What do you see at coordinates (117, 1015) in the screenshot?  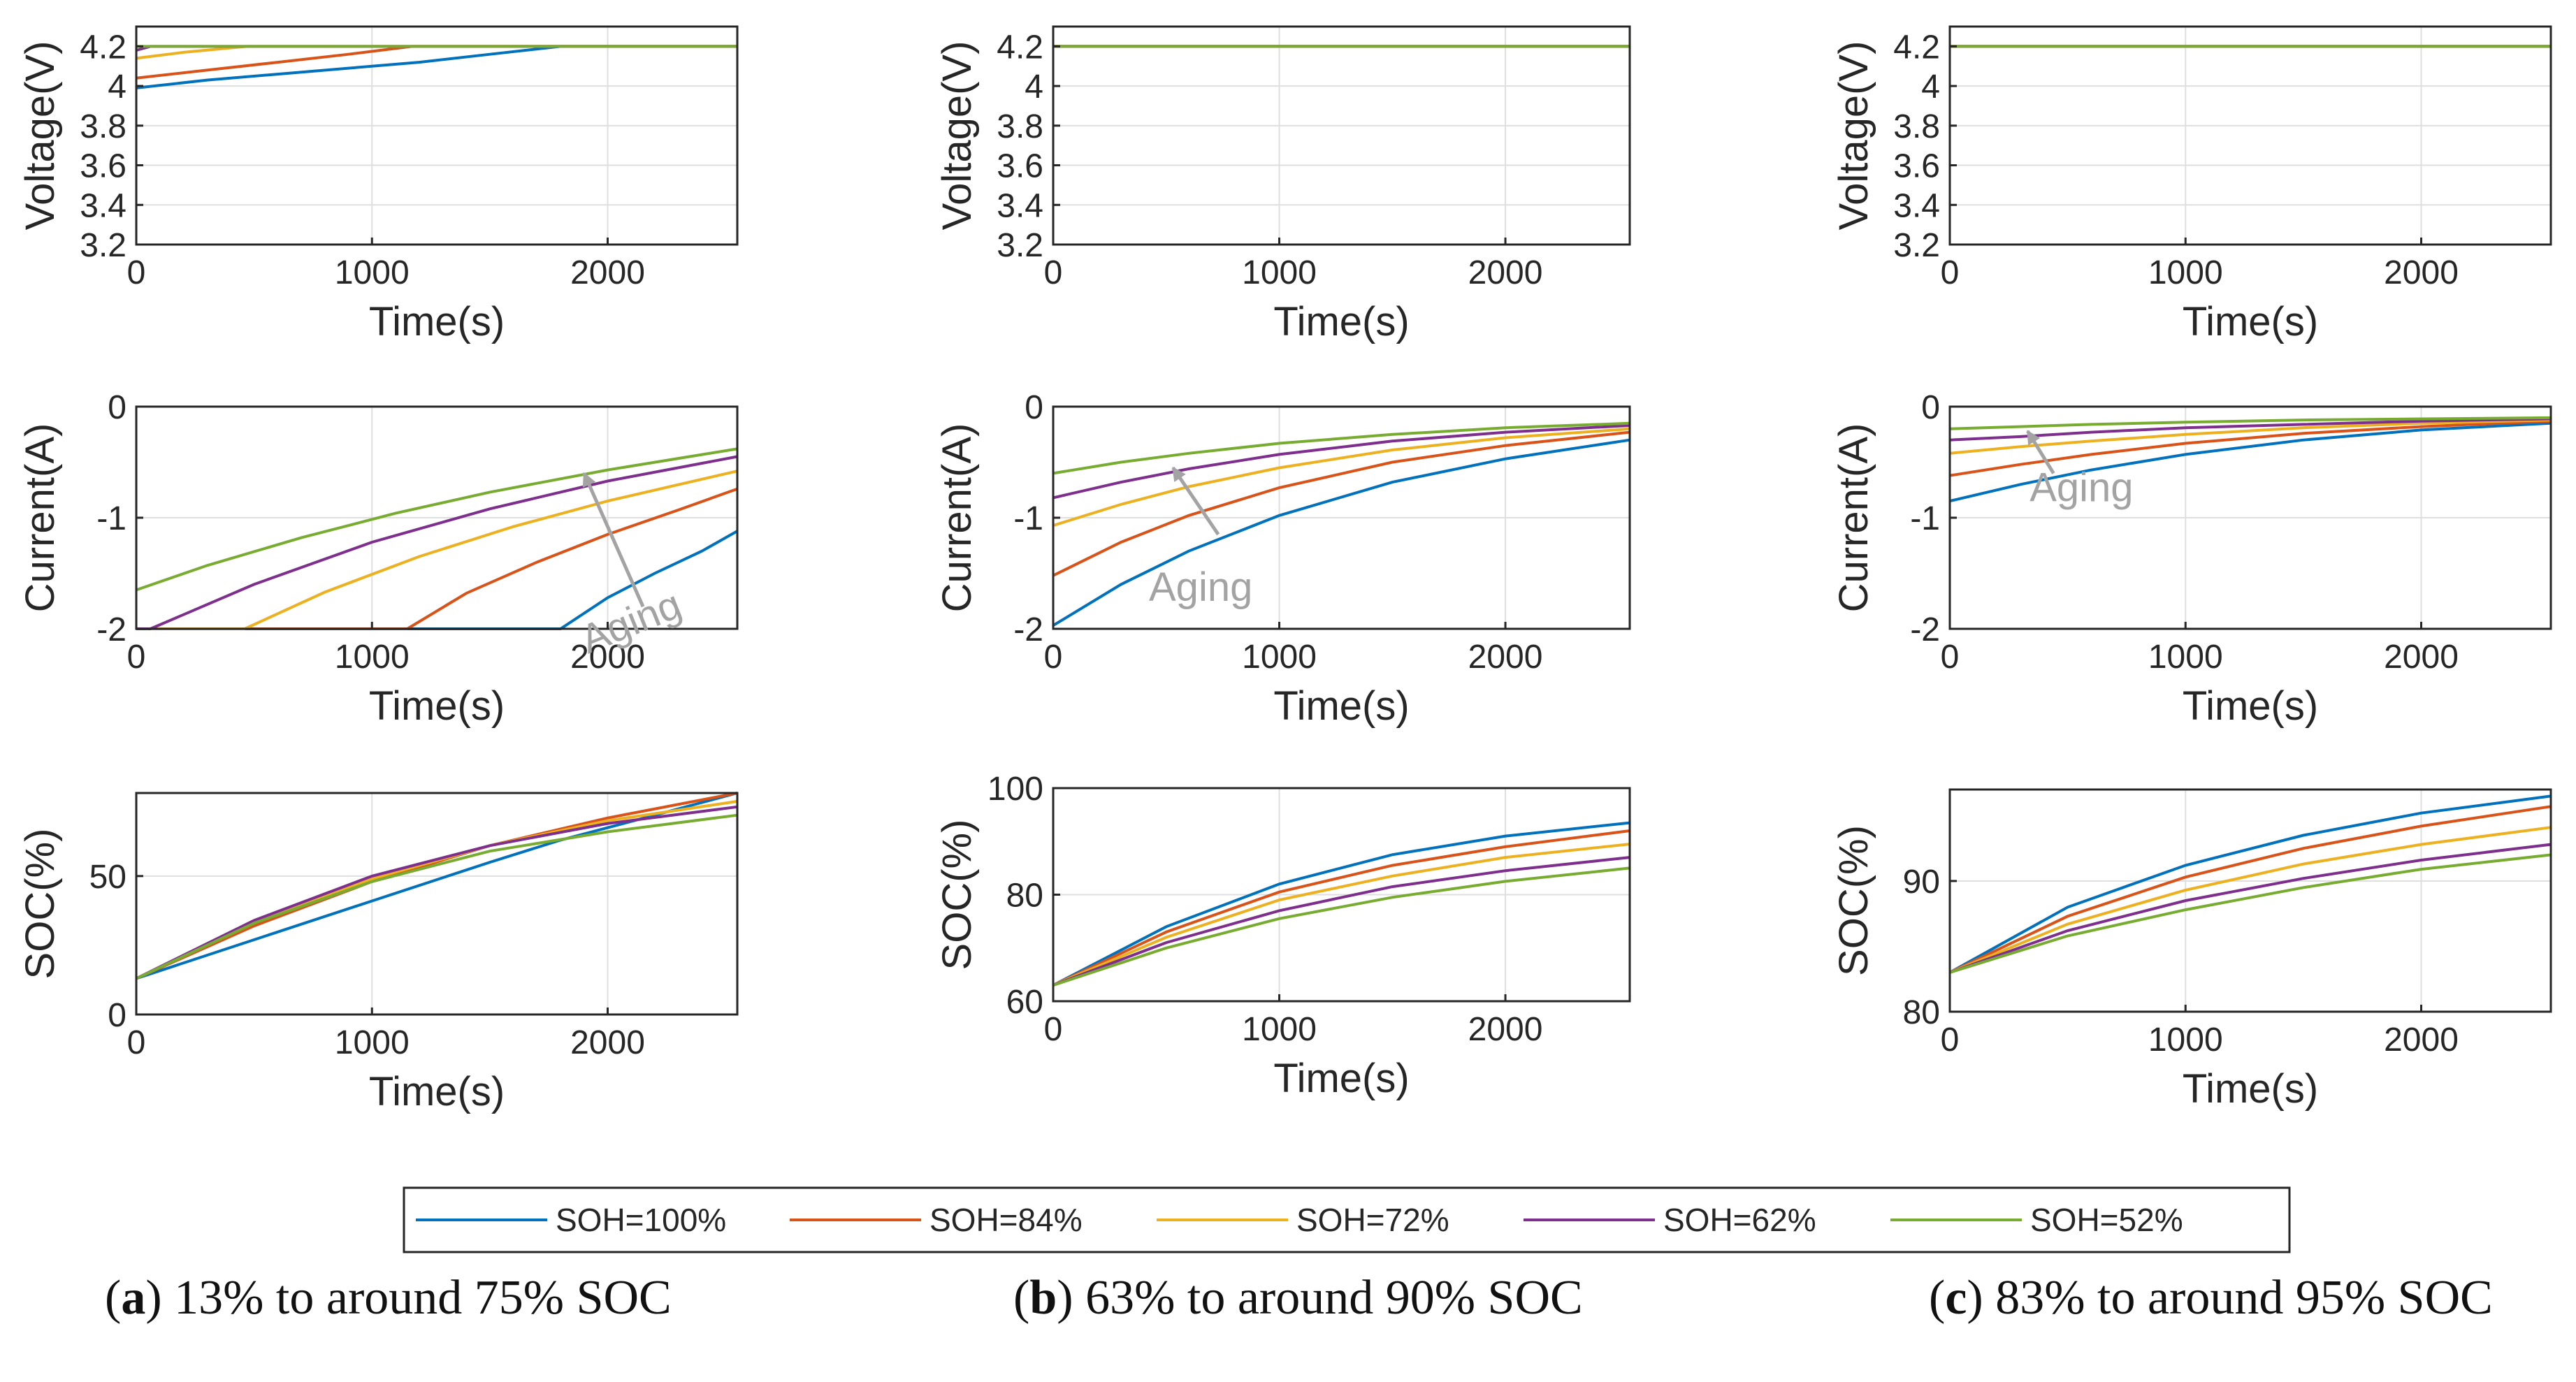 I see `y-tick-label: 0` at bounding box center [117, 1015].